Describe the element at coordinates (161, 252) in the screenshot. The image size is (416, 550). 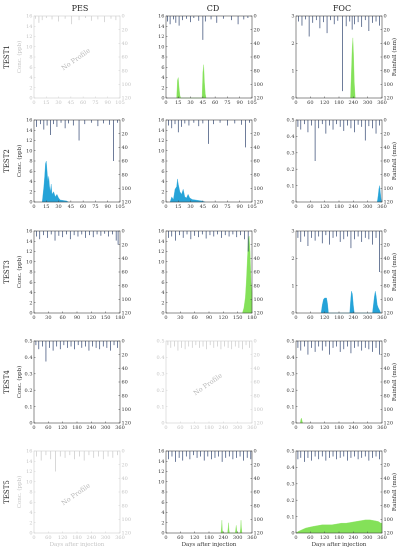
I see `test3-cd-y-tick-label: 12` at that location.